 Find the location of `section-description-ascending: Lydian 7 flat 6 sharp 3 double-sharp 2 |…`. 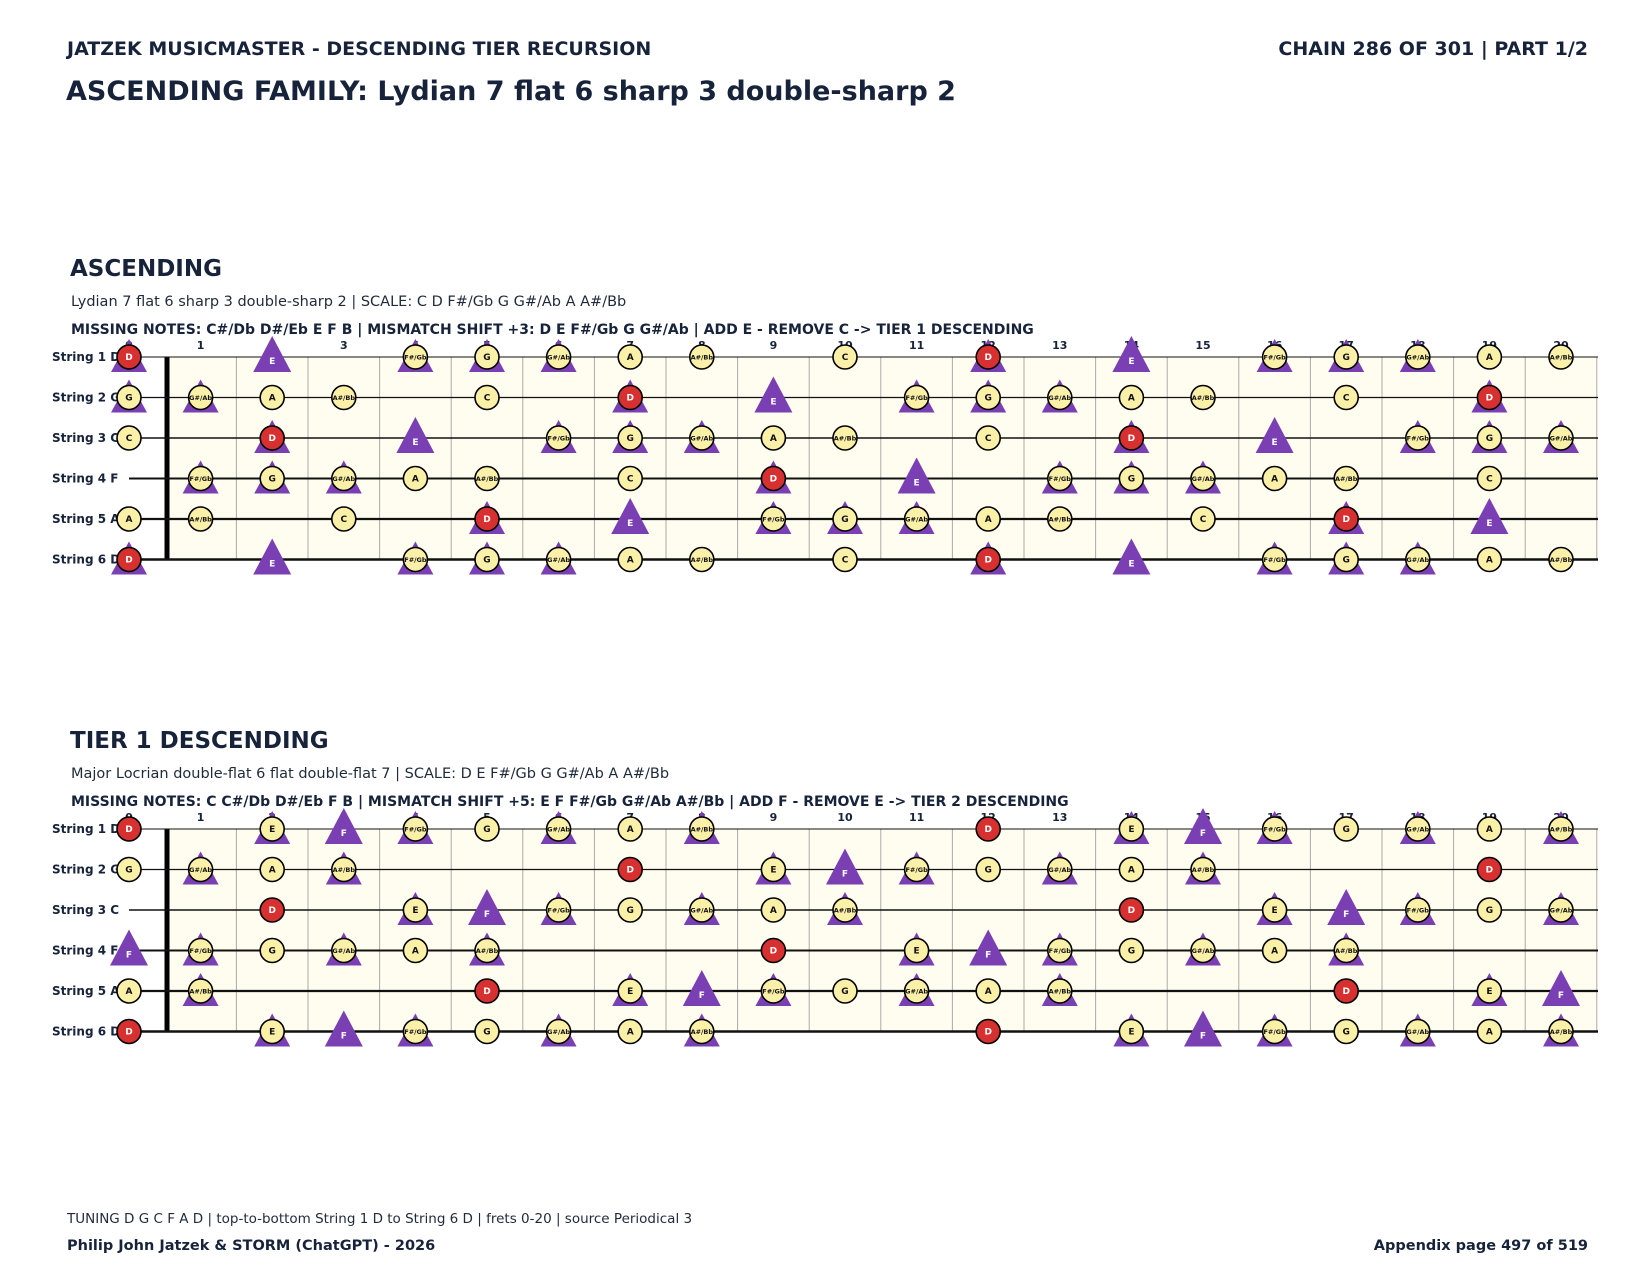

section-description-ascending: Lydian 7 flat 6 sharp 3 double-sharp 2 |… is located at coordinates (349, 302).